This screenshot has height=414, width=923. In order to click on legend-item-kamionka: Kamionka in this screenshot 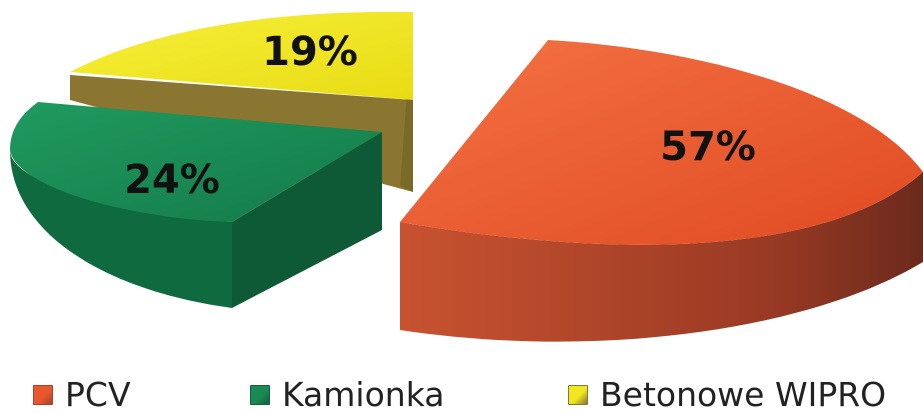, I will do `click(347, 395)`.